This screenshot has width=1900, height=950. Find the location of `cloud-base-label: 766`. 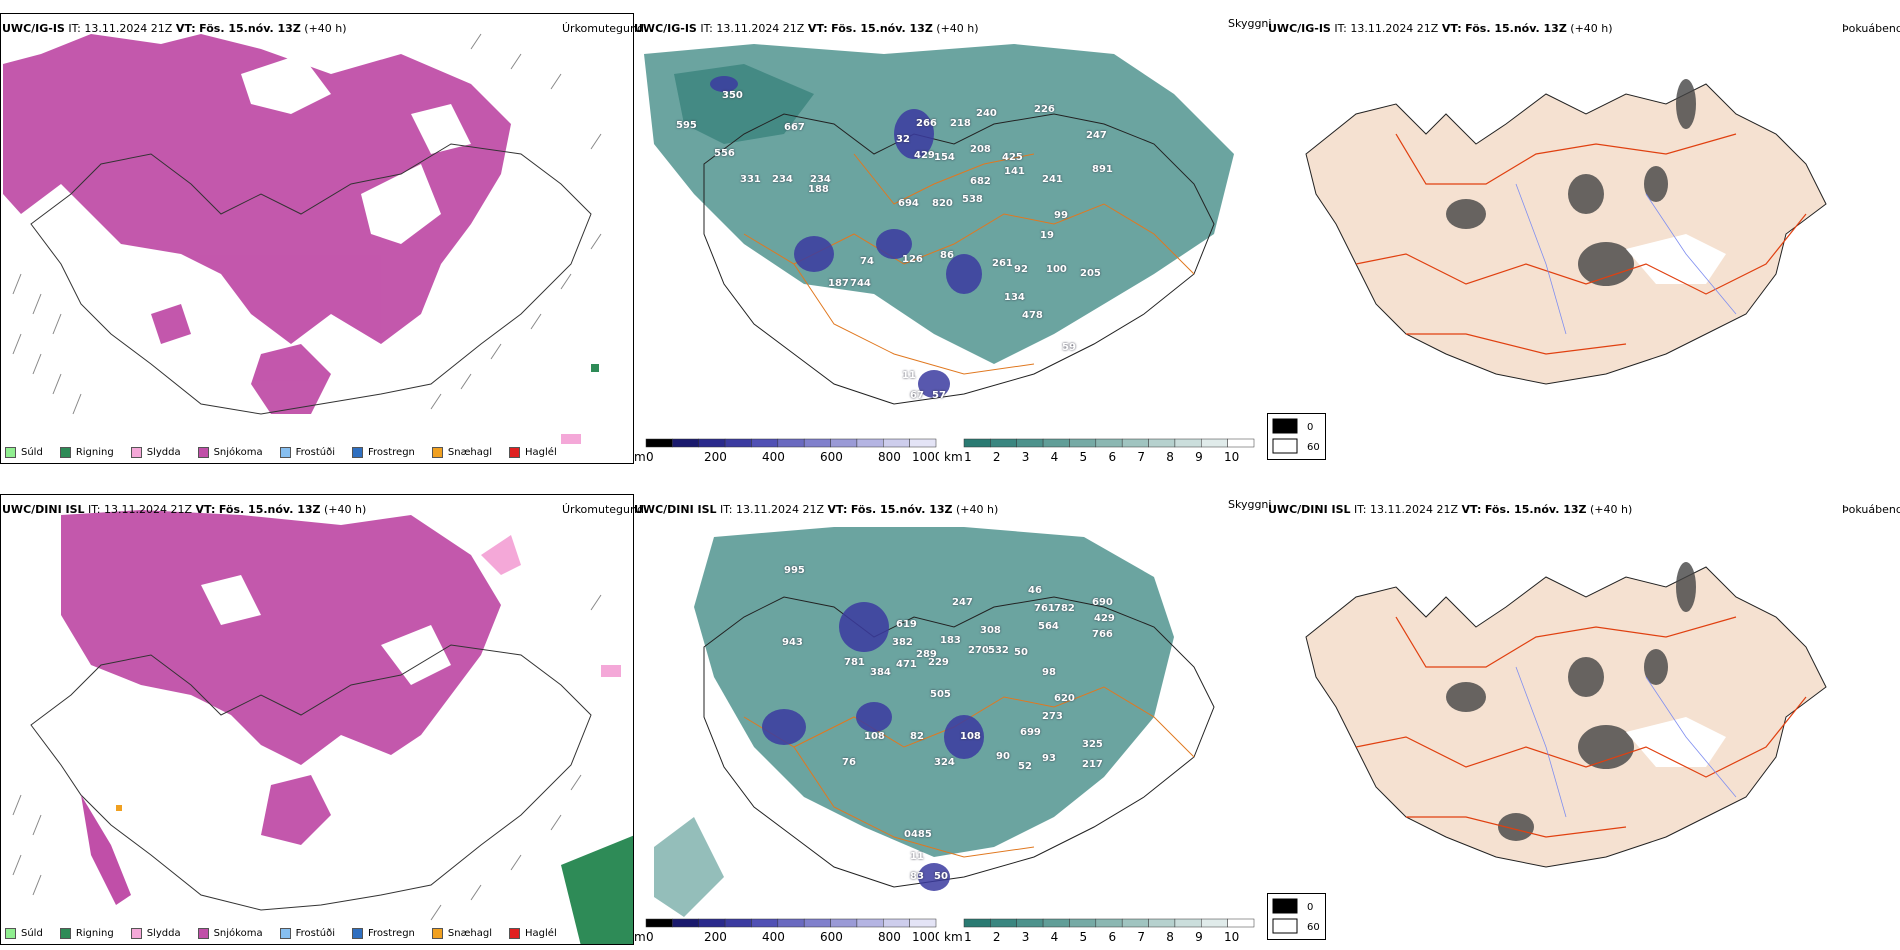

cloud-base-label: 766 is located at coordinates (1102, 634).